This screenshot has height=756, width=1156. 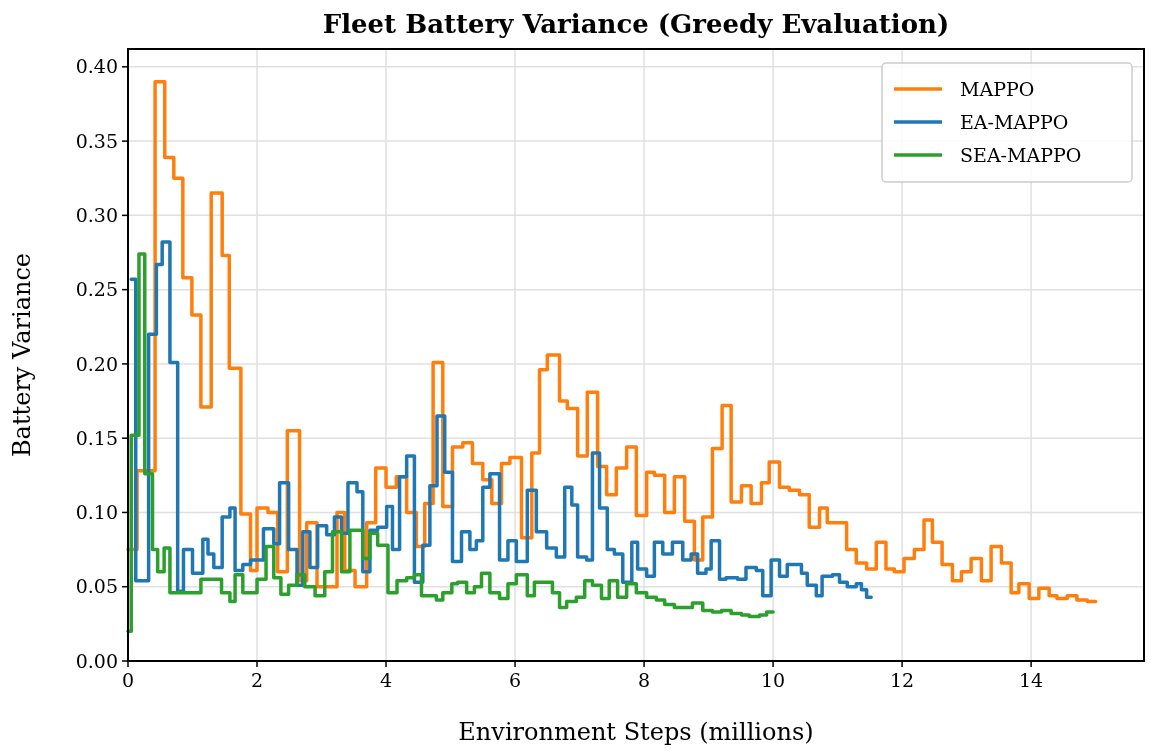 I want to click on y-tick-label: 0.25, so click(x=96, y=289).